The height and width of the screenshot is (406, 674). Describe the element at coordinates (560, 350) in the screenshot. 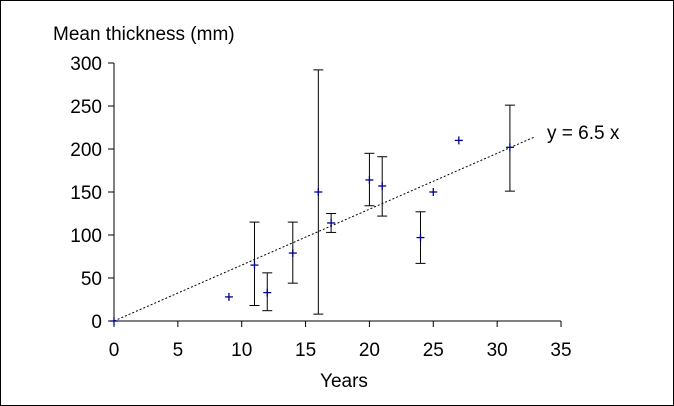

I see `x-tick-label: 35` at that location.